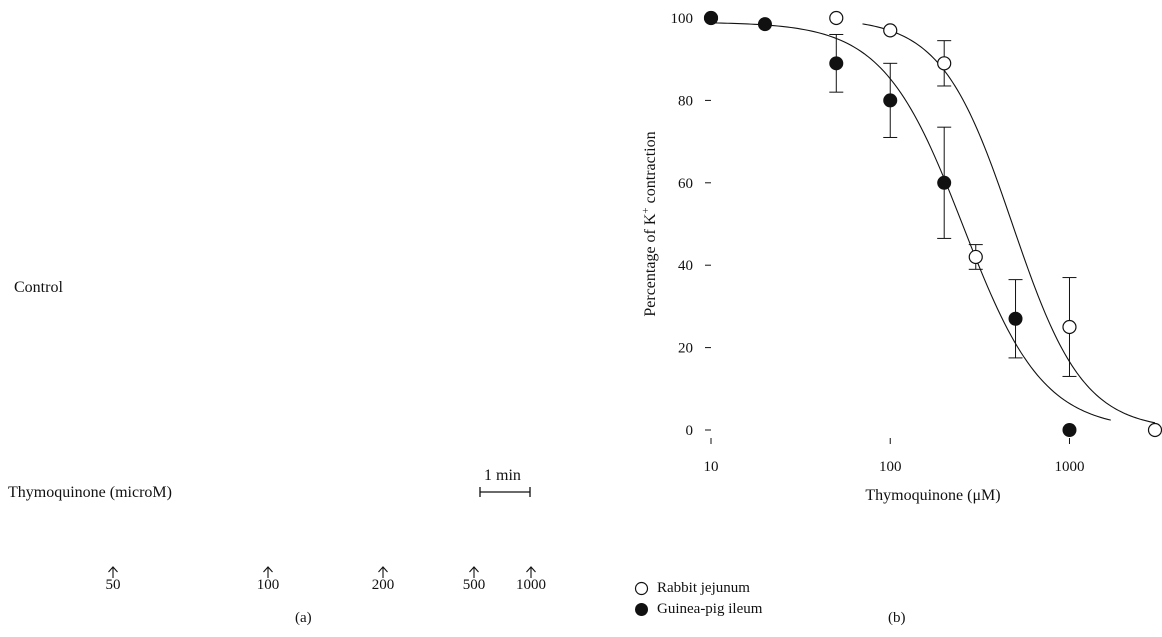  Describe the element at coordinates (502, 475) in the screenshot. I see `scale-bar-label: 1 min` at that location.